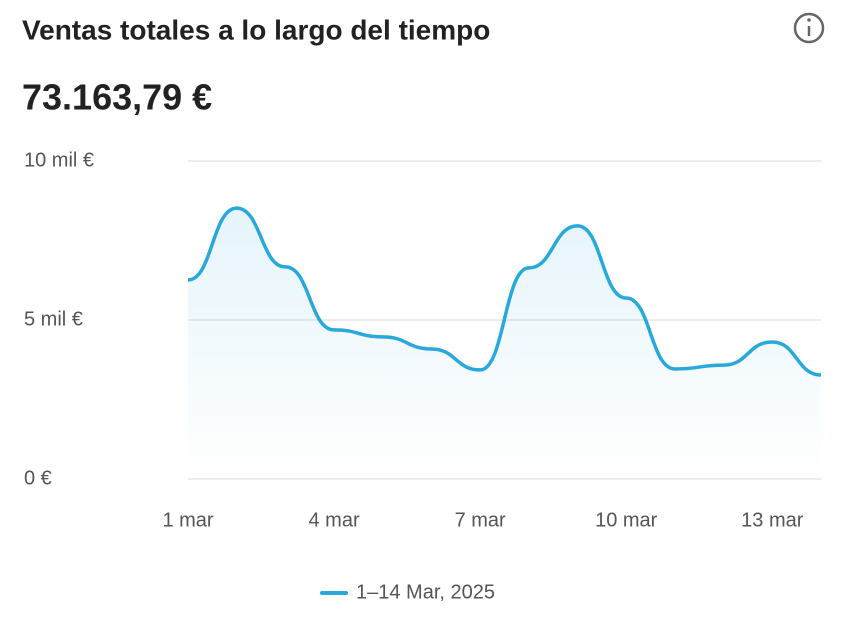 The image size is (848, 620). Describe the element at coordinates (809, 28) in the screenshot. I see `info-icon` at that location.